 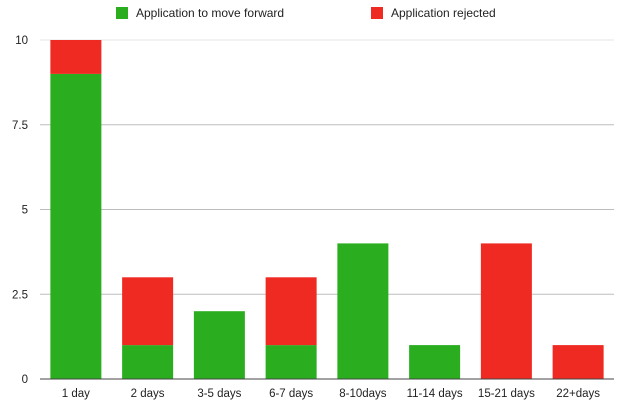 What do you see at coordinates (210, 13) in the screenshot?
I see `legend-label-forward: Application to move forward` at bounding box center [210, 13].